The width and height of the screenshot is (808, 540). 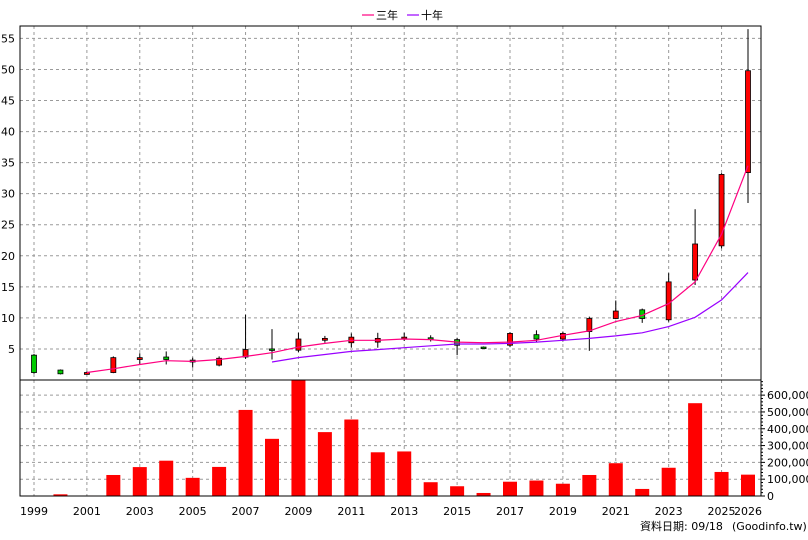 What do you see at coordinates (787, 479) in the screenshot?
I see `volume-tick-label: 100,000` at bounding box center [787, 479].